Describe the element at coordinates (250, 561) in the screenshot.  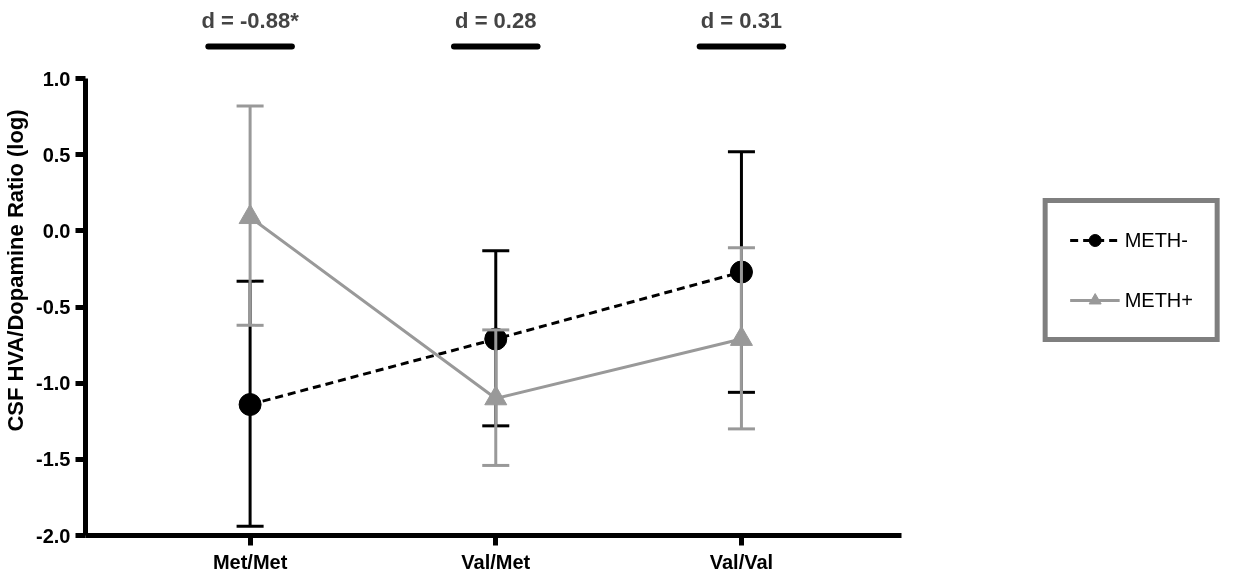
I see `x-tick-label: Met/Met` at that location.